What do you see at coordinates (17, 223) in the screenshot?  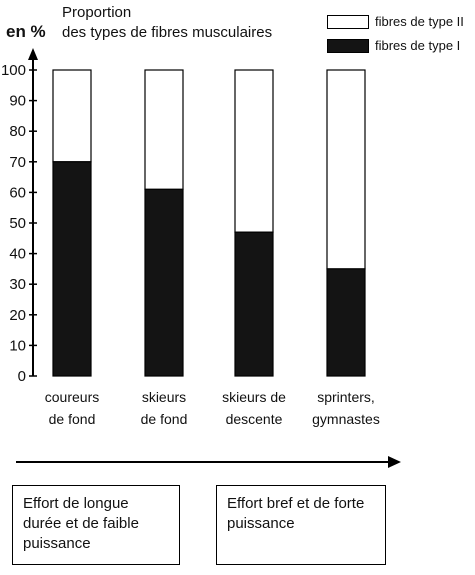 I see `y-tick-label: 50` at bounding box center [17, 223].